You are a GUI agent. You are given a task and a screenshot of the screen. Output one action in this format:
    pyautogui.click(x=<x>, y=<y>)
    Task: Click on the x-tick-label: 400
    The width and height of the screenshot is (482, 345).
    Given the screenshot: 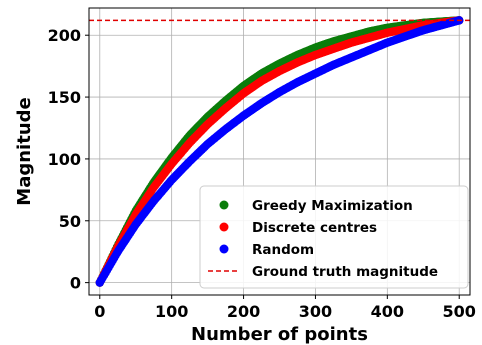 What is the action you would take?
    pyautogui.click(x=387, y=311)
    